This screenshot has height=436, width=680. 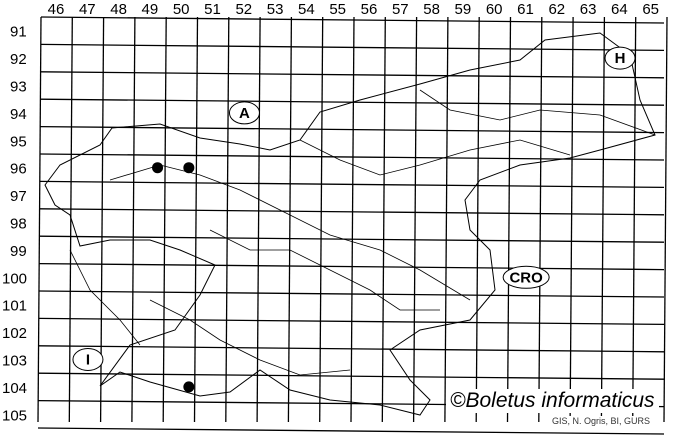 What do you see at coordinates (56, 9) in the screenshot?
I see `column-label: 46` at bounding box center [56, 9].